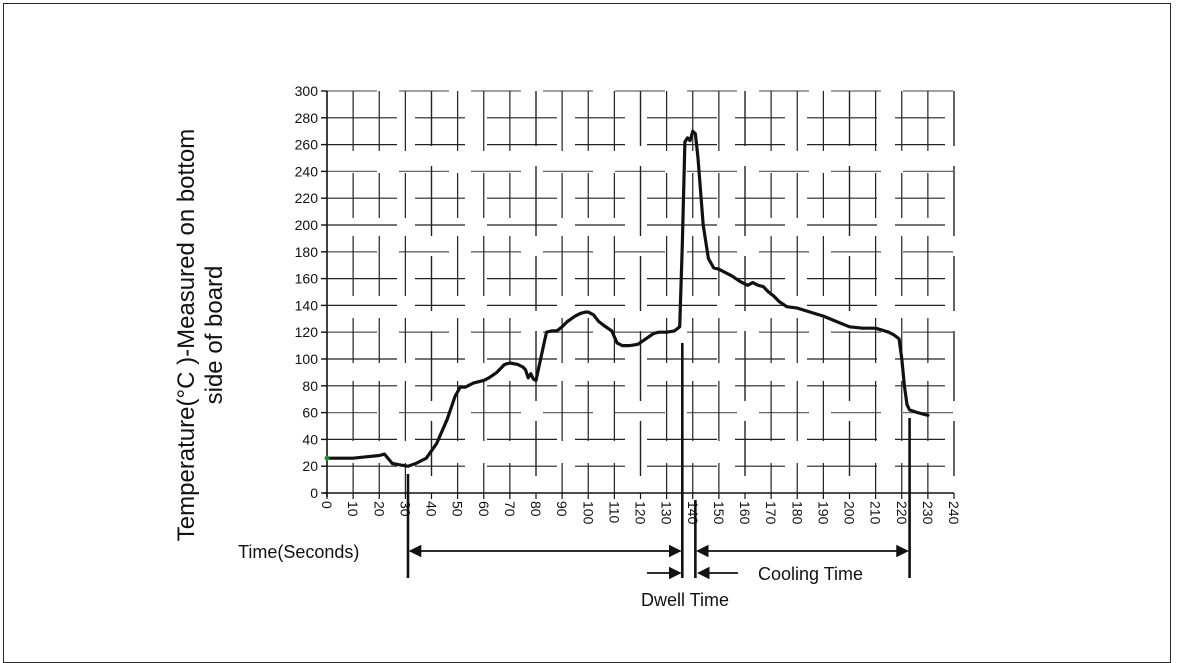 This screenshot has height=663, width=1179. I want to click on x-tick-label: 230, so click(928, 513).